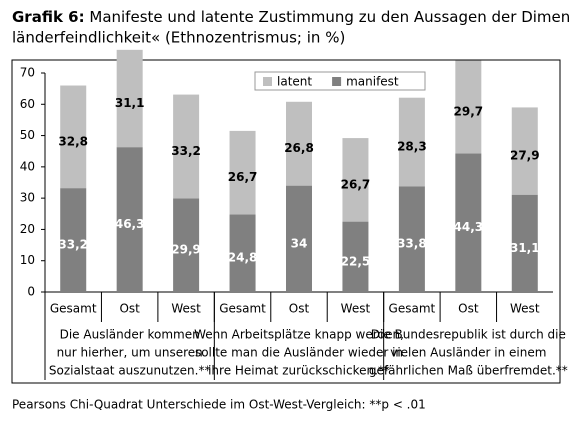 The height and width of the screenshot is (423, 571). I want to click on legend-label: manifest, so click(372, 82).